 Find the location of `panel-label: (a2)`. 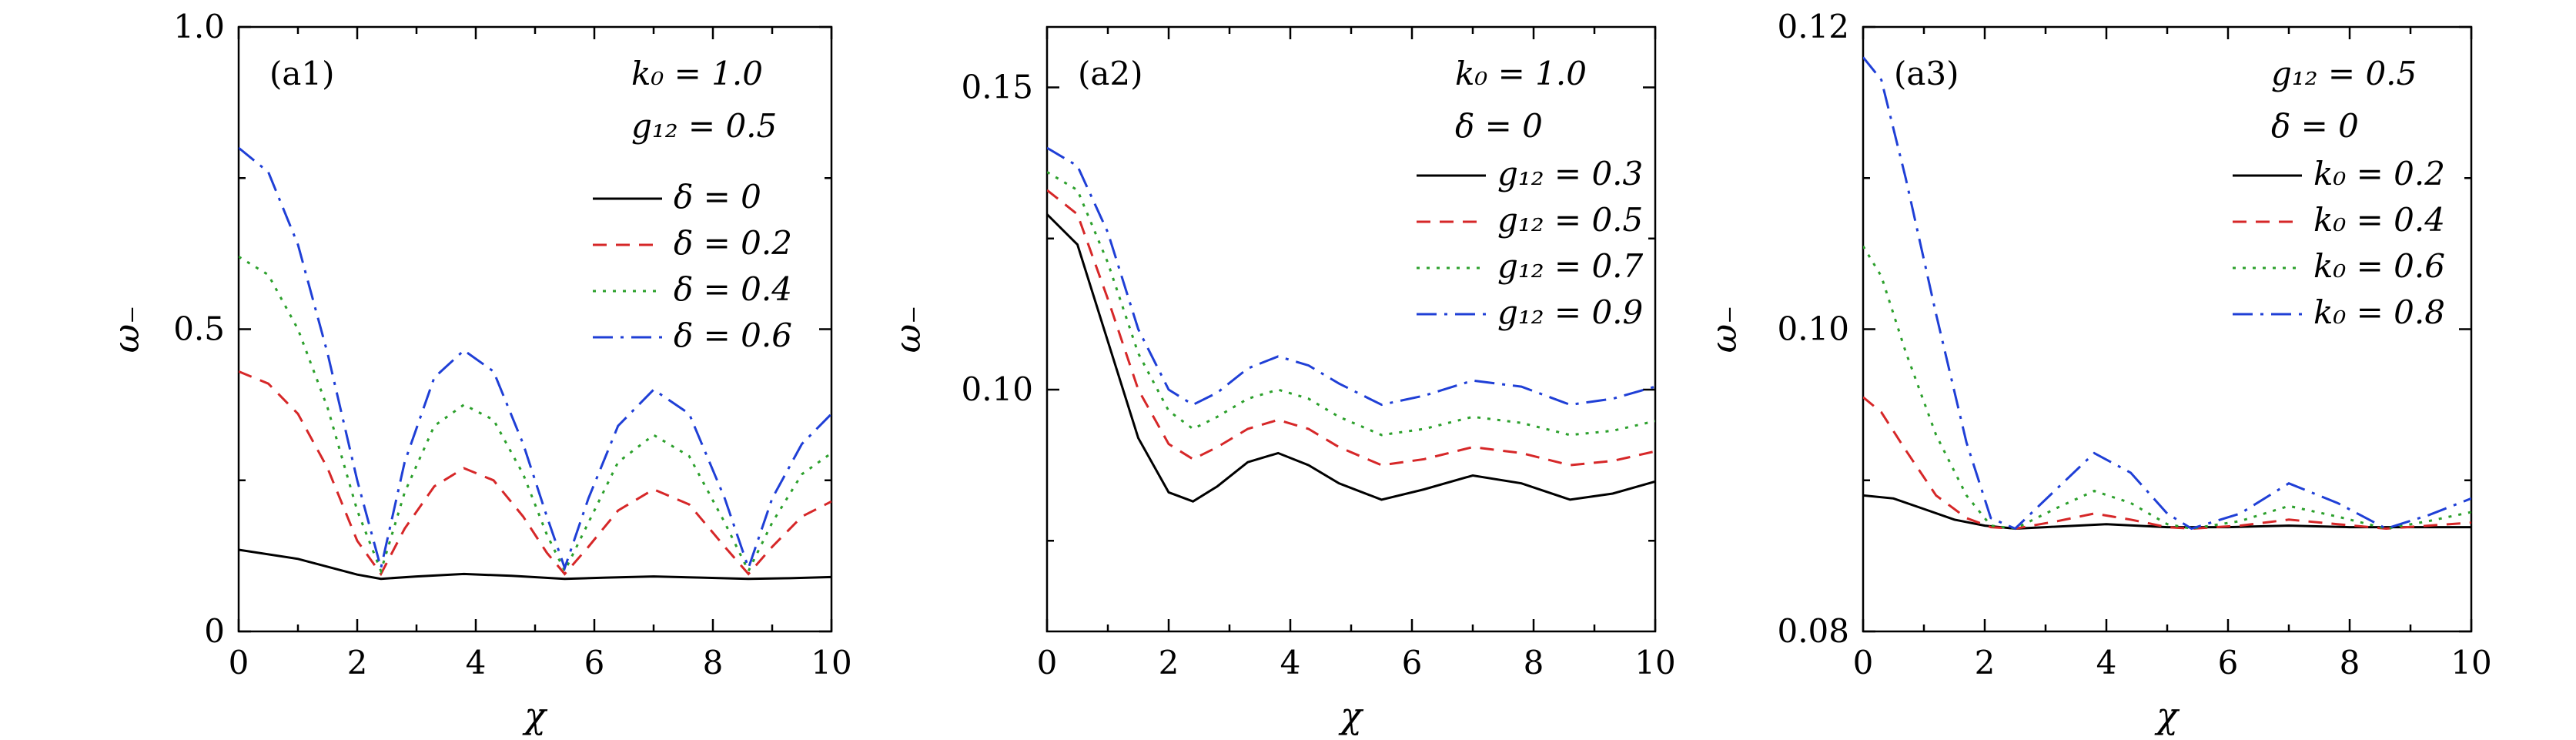

panel-label: (a2) is located at coordinates (1110, 73).